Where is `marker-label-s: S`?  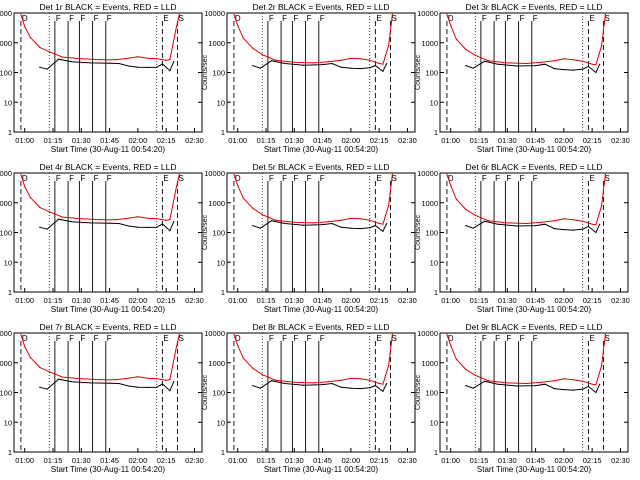
marker-label-s: S is located at coordinates (606, 338).